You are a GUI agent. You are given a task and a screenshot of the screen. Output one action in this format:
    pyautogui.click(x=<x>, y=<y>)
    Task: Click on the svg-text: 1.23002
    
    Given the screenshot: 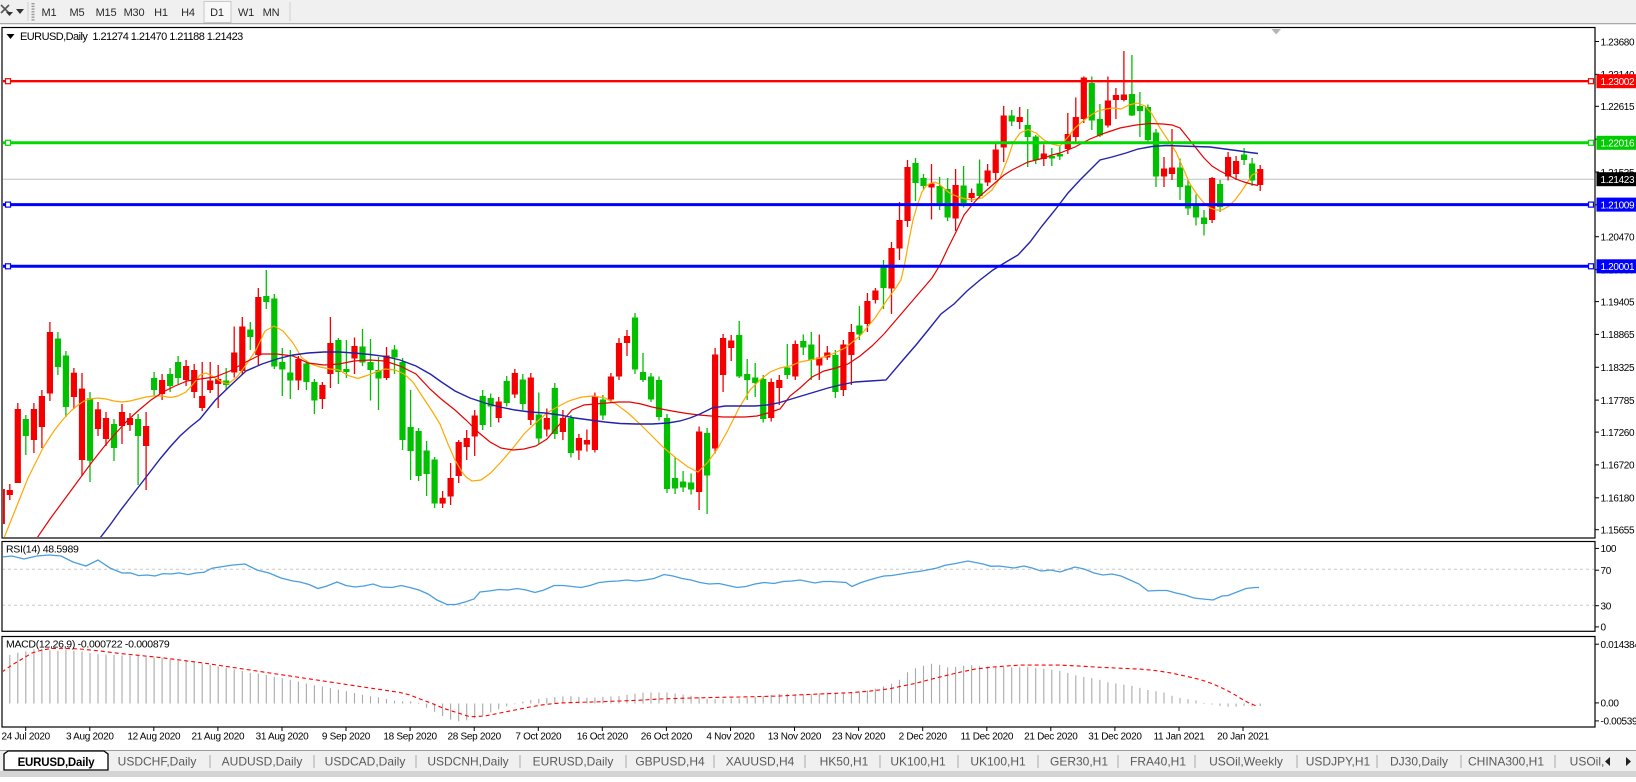 What is the action you would take?
    pyautogui.click(x=1618, y=82)
    